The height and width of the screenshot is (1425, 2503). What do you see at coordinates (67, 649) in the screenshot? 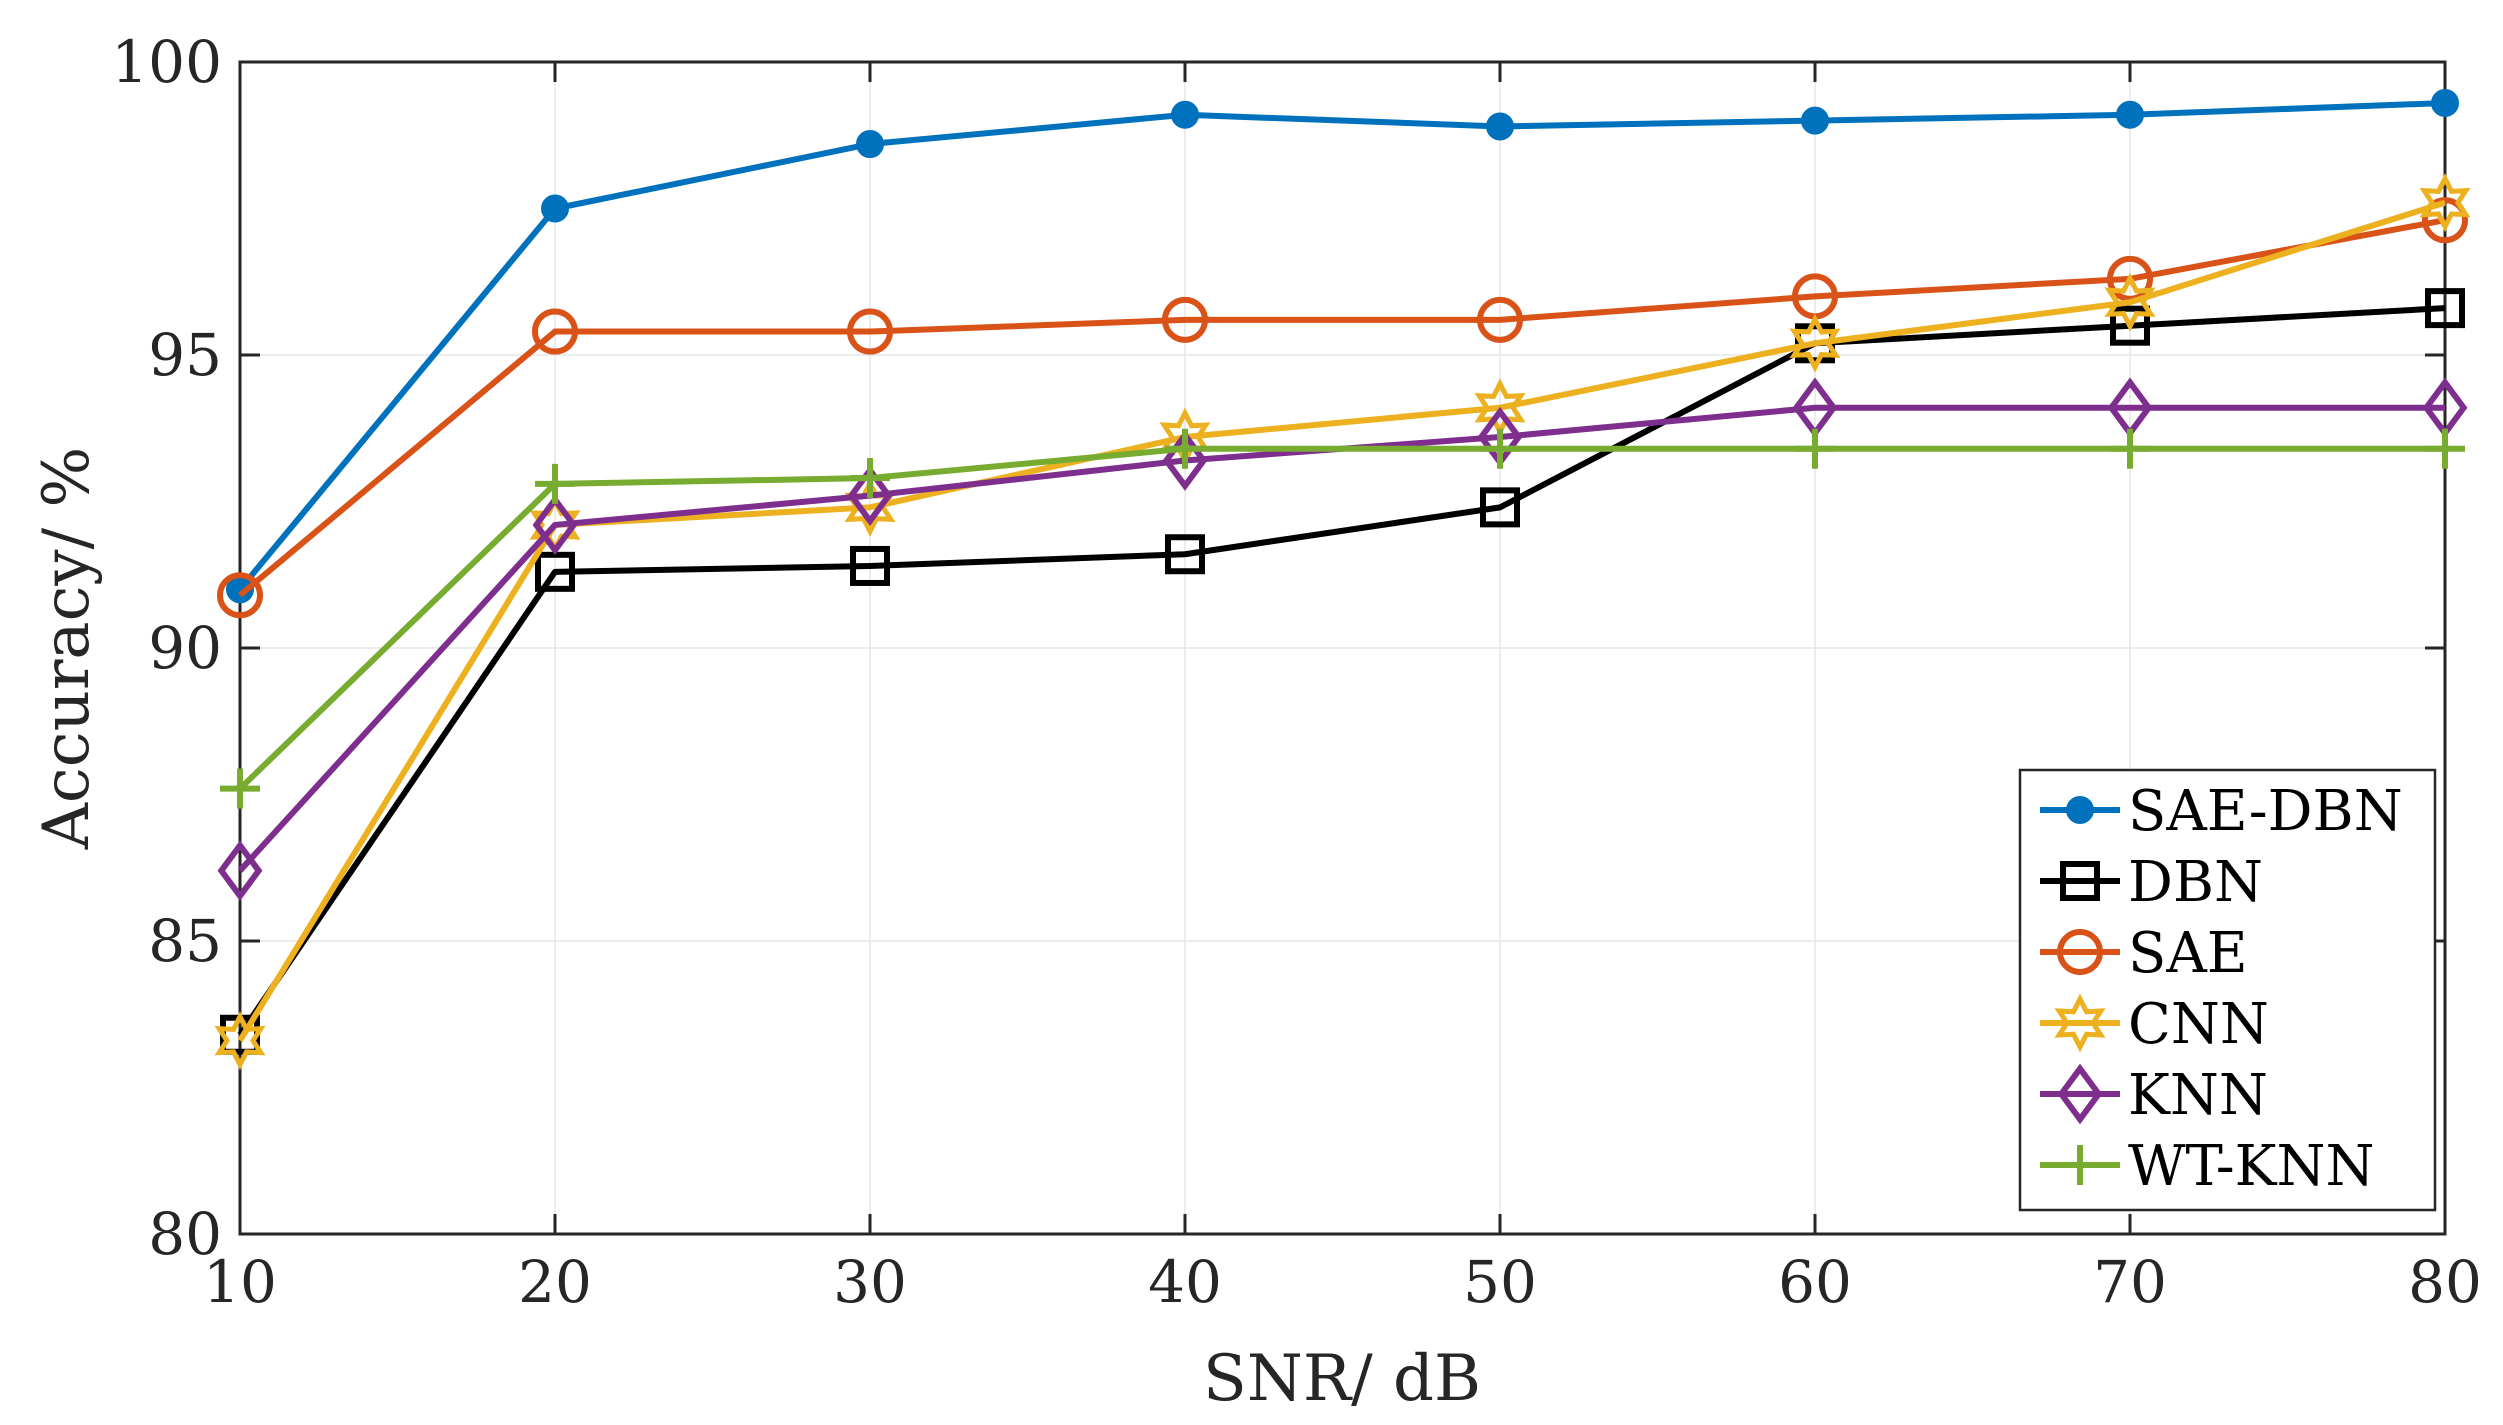
I see `y-axis-label: Accuracy/ %` at bounding box center [67, 649].